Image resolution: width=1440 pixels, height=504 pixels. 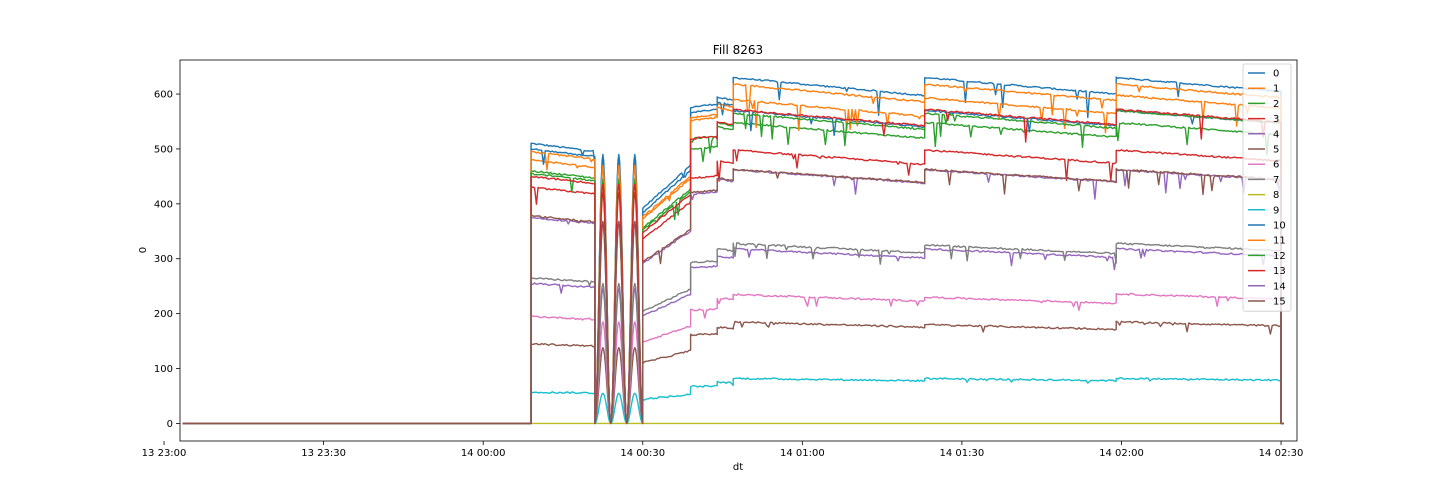 What do you see at coordinates (1276, 89) in the screenshot?
I see `legend-label: 1` at bounding box center [1276, 89].